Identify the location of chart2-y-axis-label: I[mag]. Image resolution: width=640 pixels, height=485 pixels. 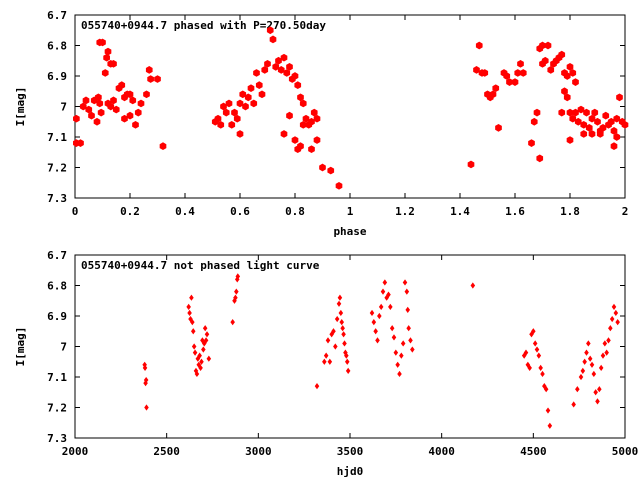
(20, 347).